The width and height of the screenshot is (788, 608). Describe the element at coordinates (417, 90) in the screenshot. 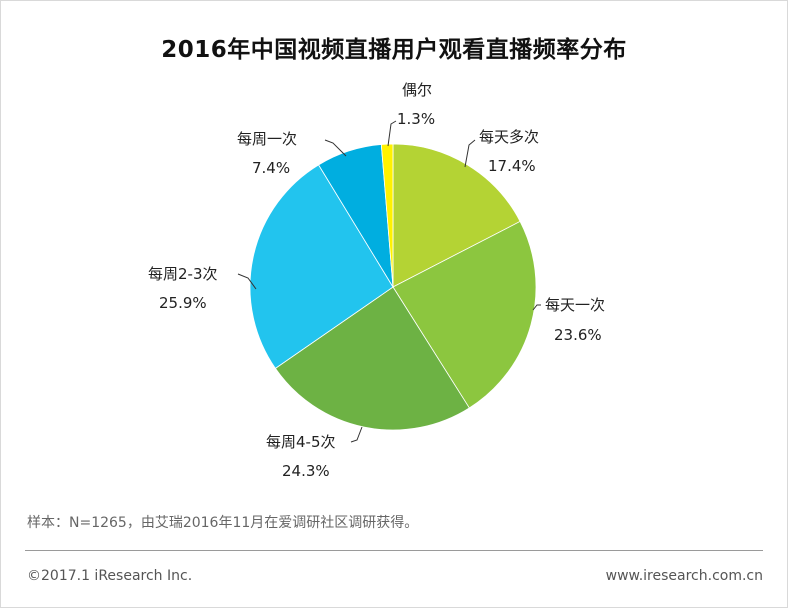

I see `slice-label-偶尔: 偶尔` at that location.